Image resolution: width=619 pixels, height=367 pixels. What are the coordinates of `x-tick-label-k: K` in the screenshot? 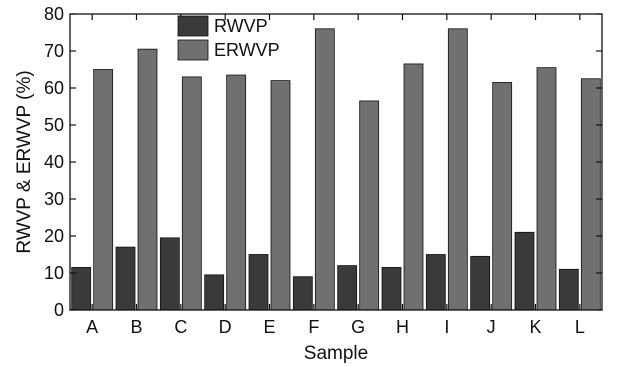 It's located at (535, 327).